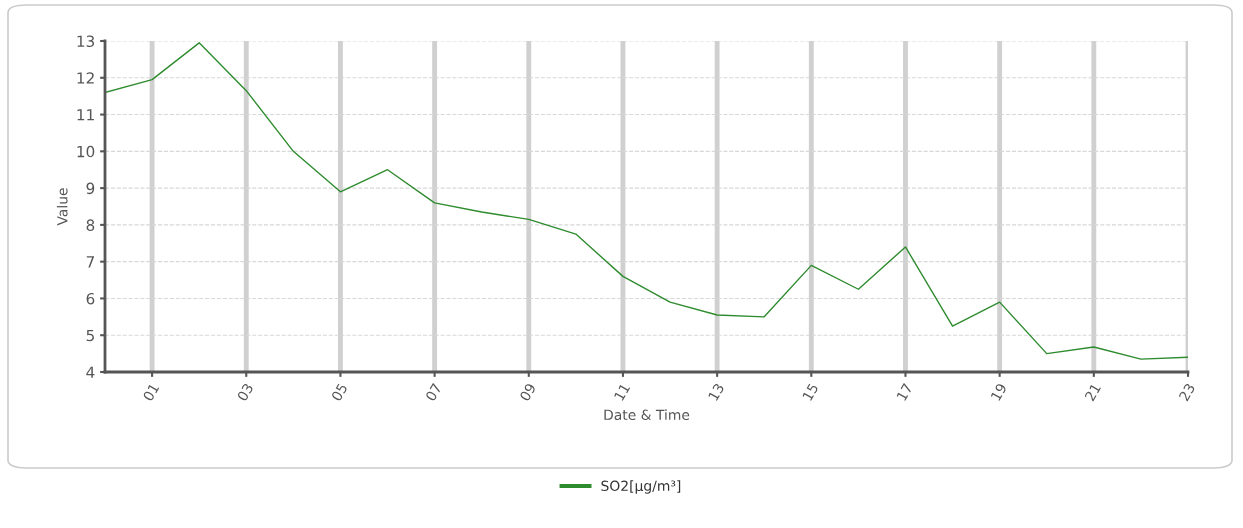 The image size is (1243, 528). I want to click on x-tick-label: 15, so click(810, 392).